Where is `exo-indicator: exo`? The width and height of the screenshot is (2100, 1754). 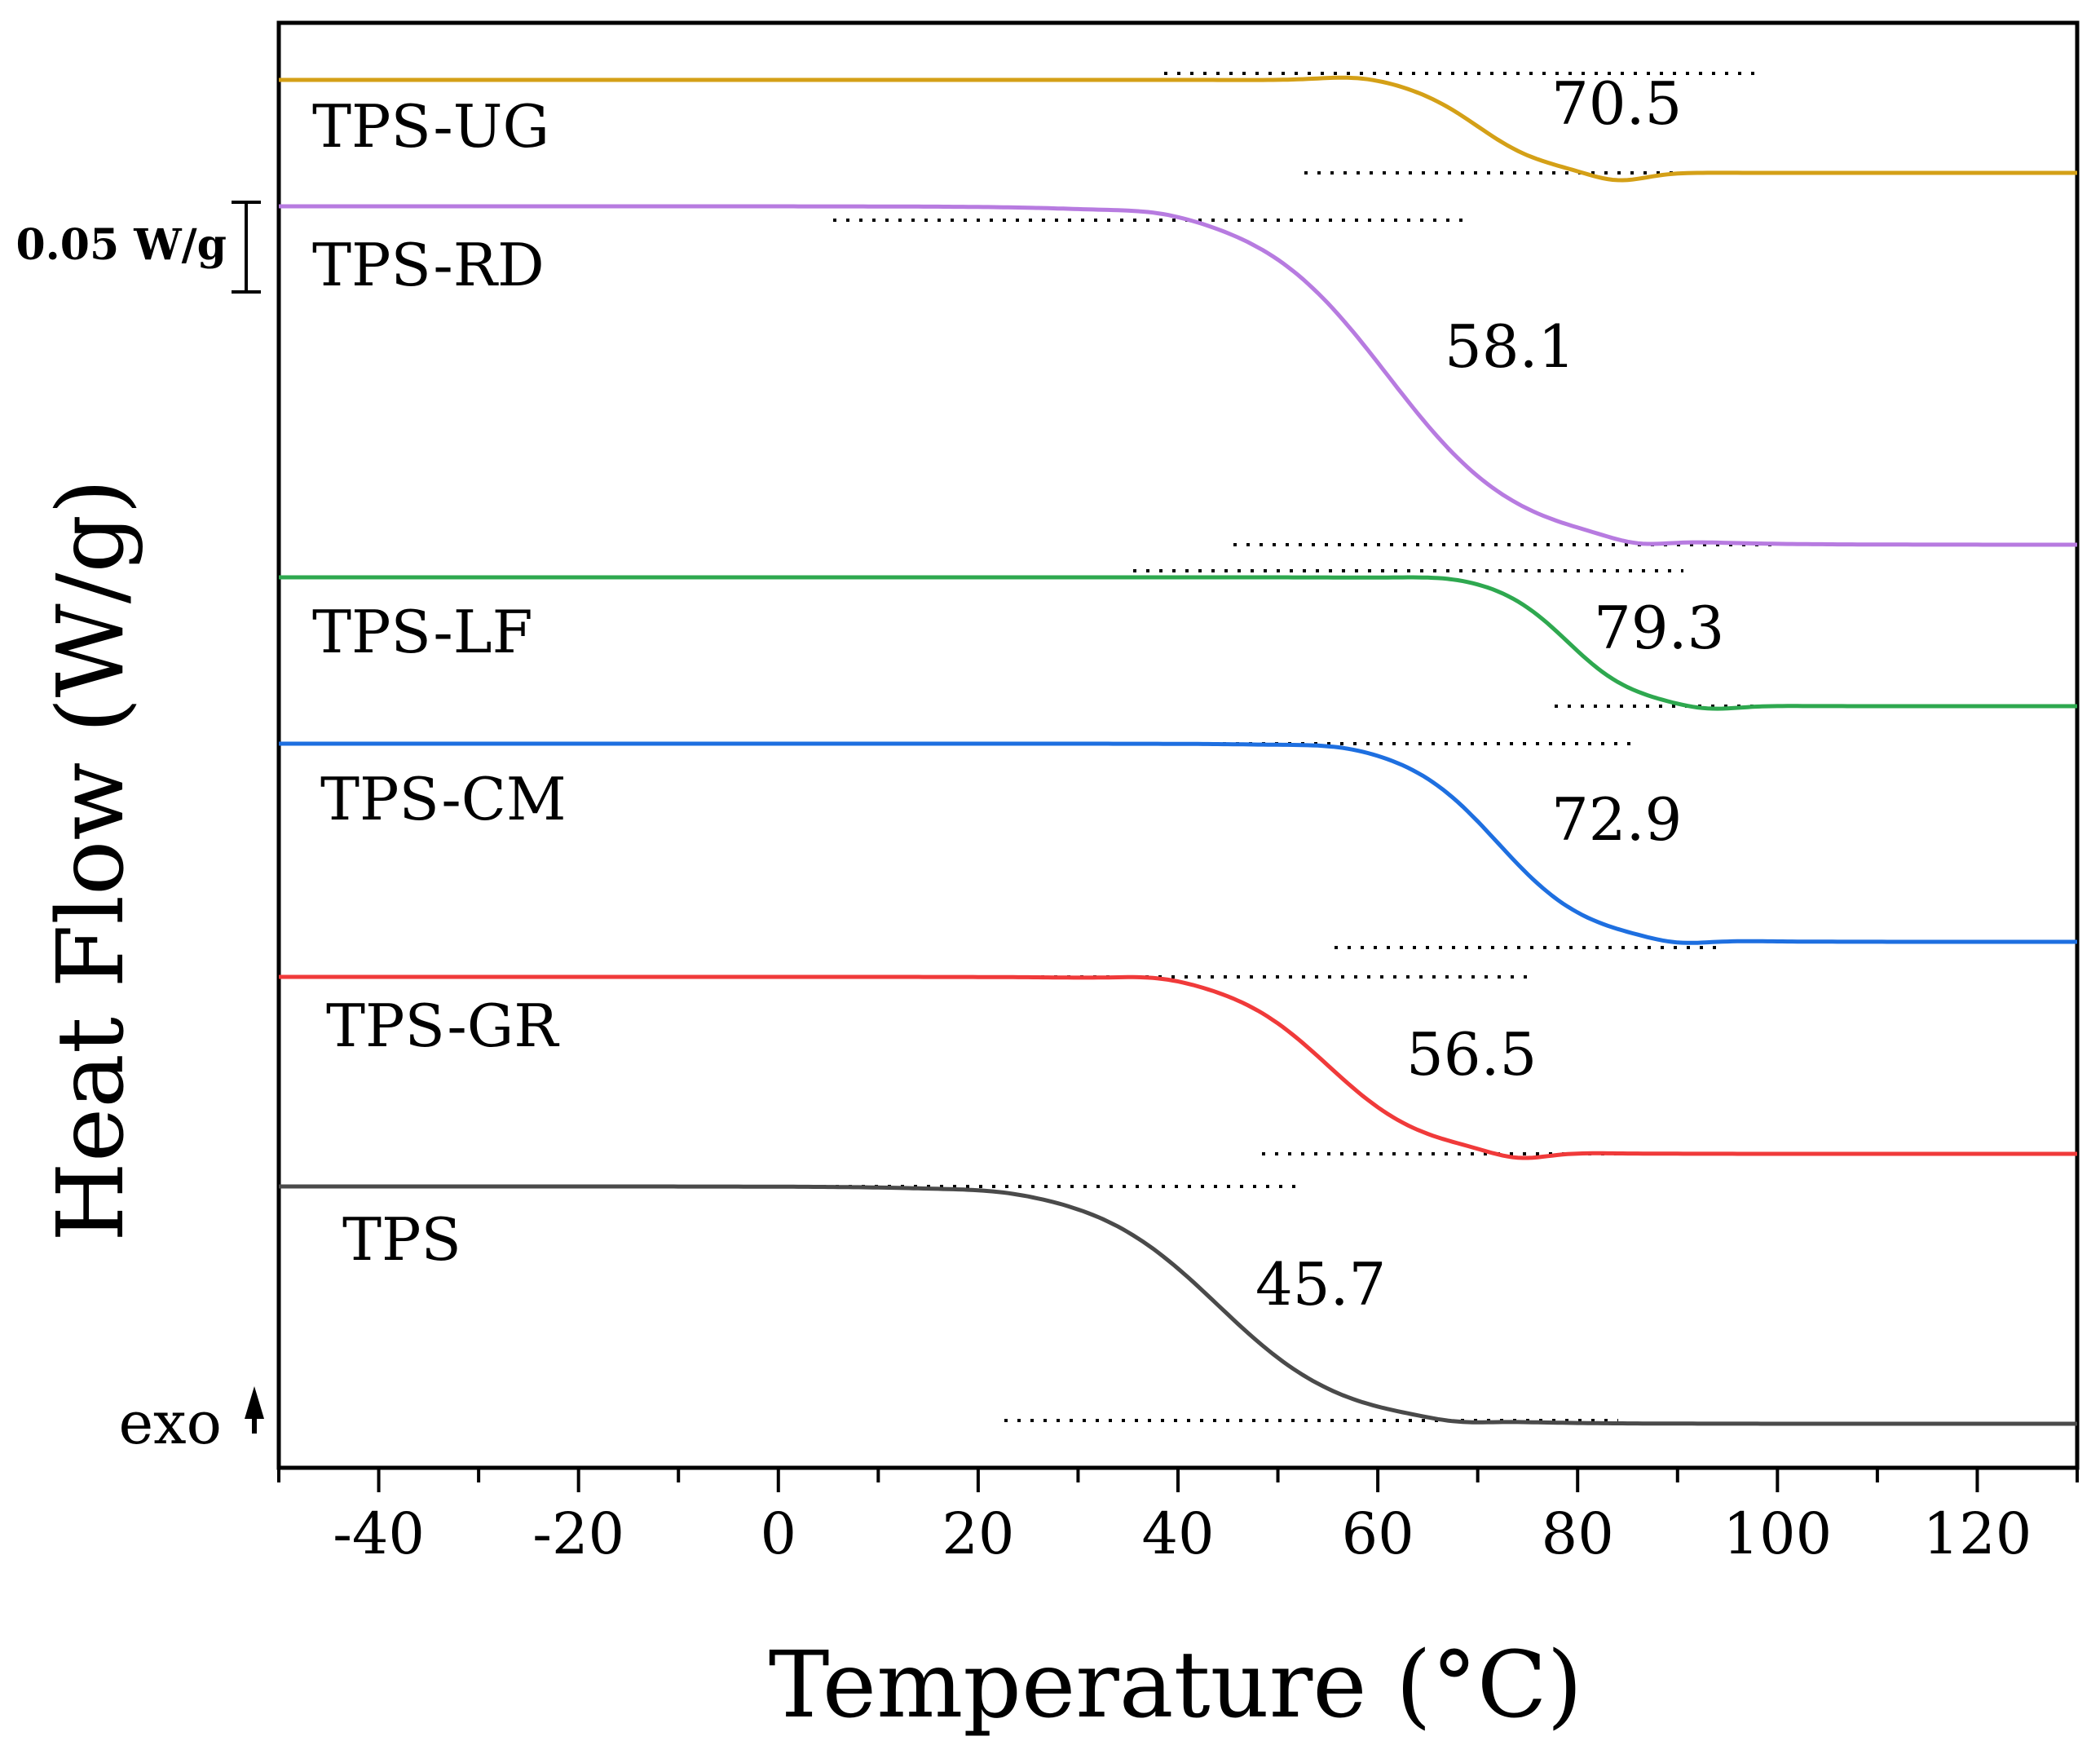
exo-indicator: exo is located at coordinates (191, 1421).